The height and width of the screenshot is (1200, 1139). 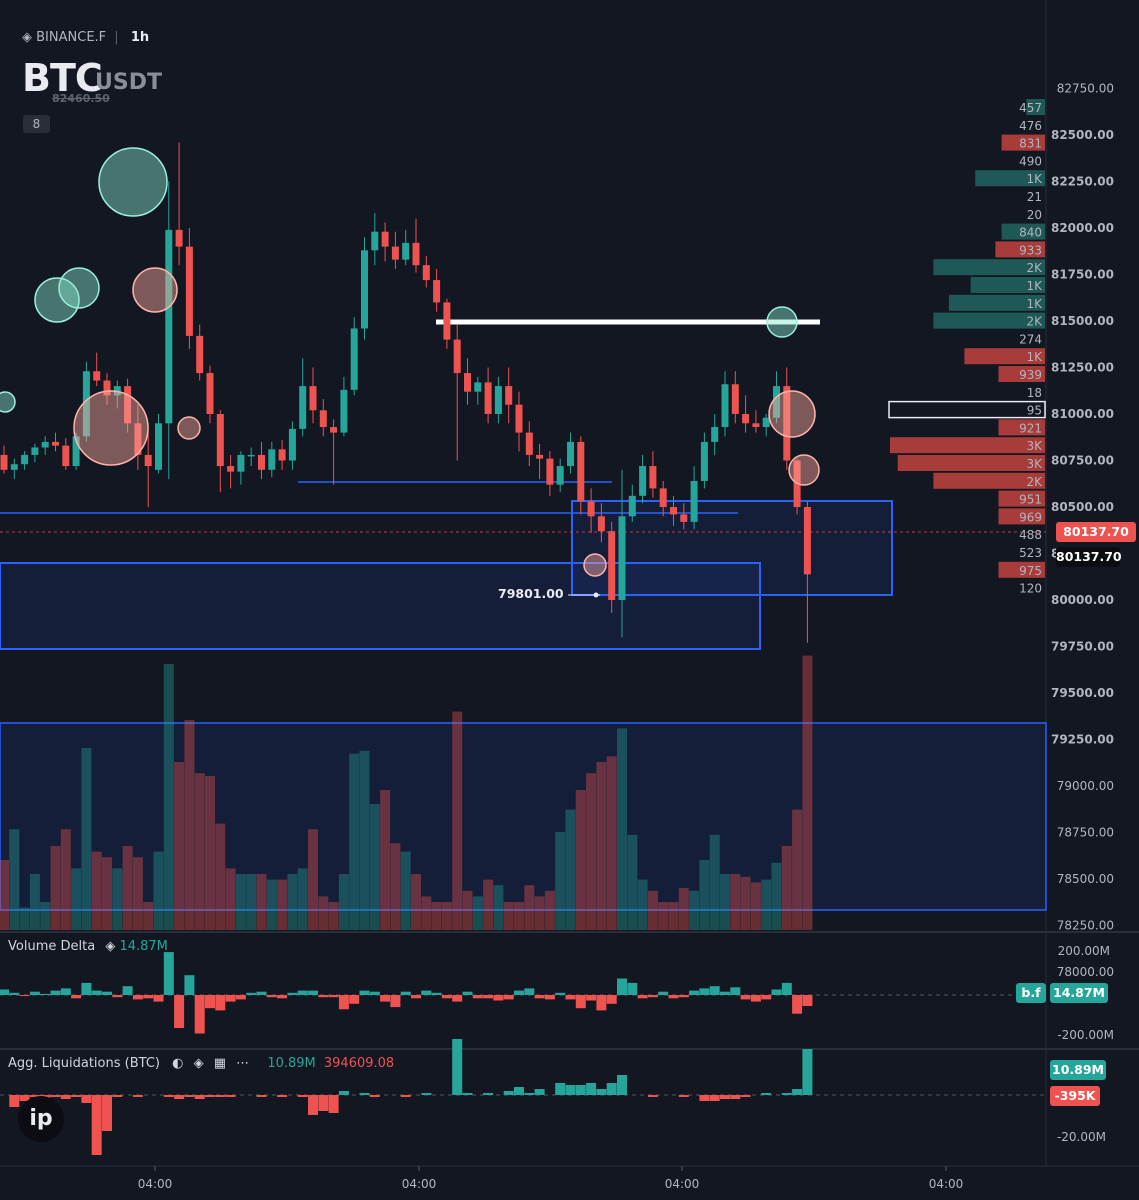 What do you see at coordinates (140, 37) in the screenshot?
I see `interval-label: 1h` at bounding box center [140, 37].